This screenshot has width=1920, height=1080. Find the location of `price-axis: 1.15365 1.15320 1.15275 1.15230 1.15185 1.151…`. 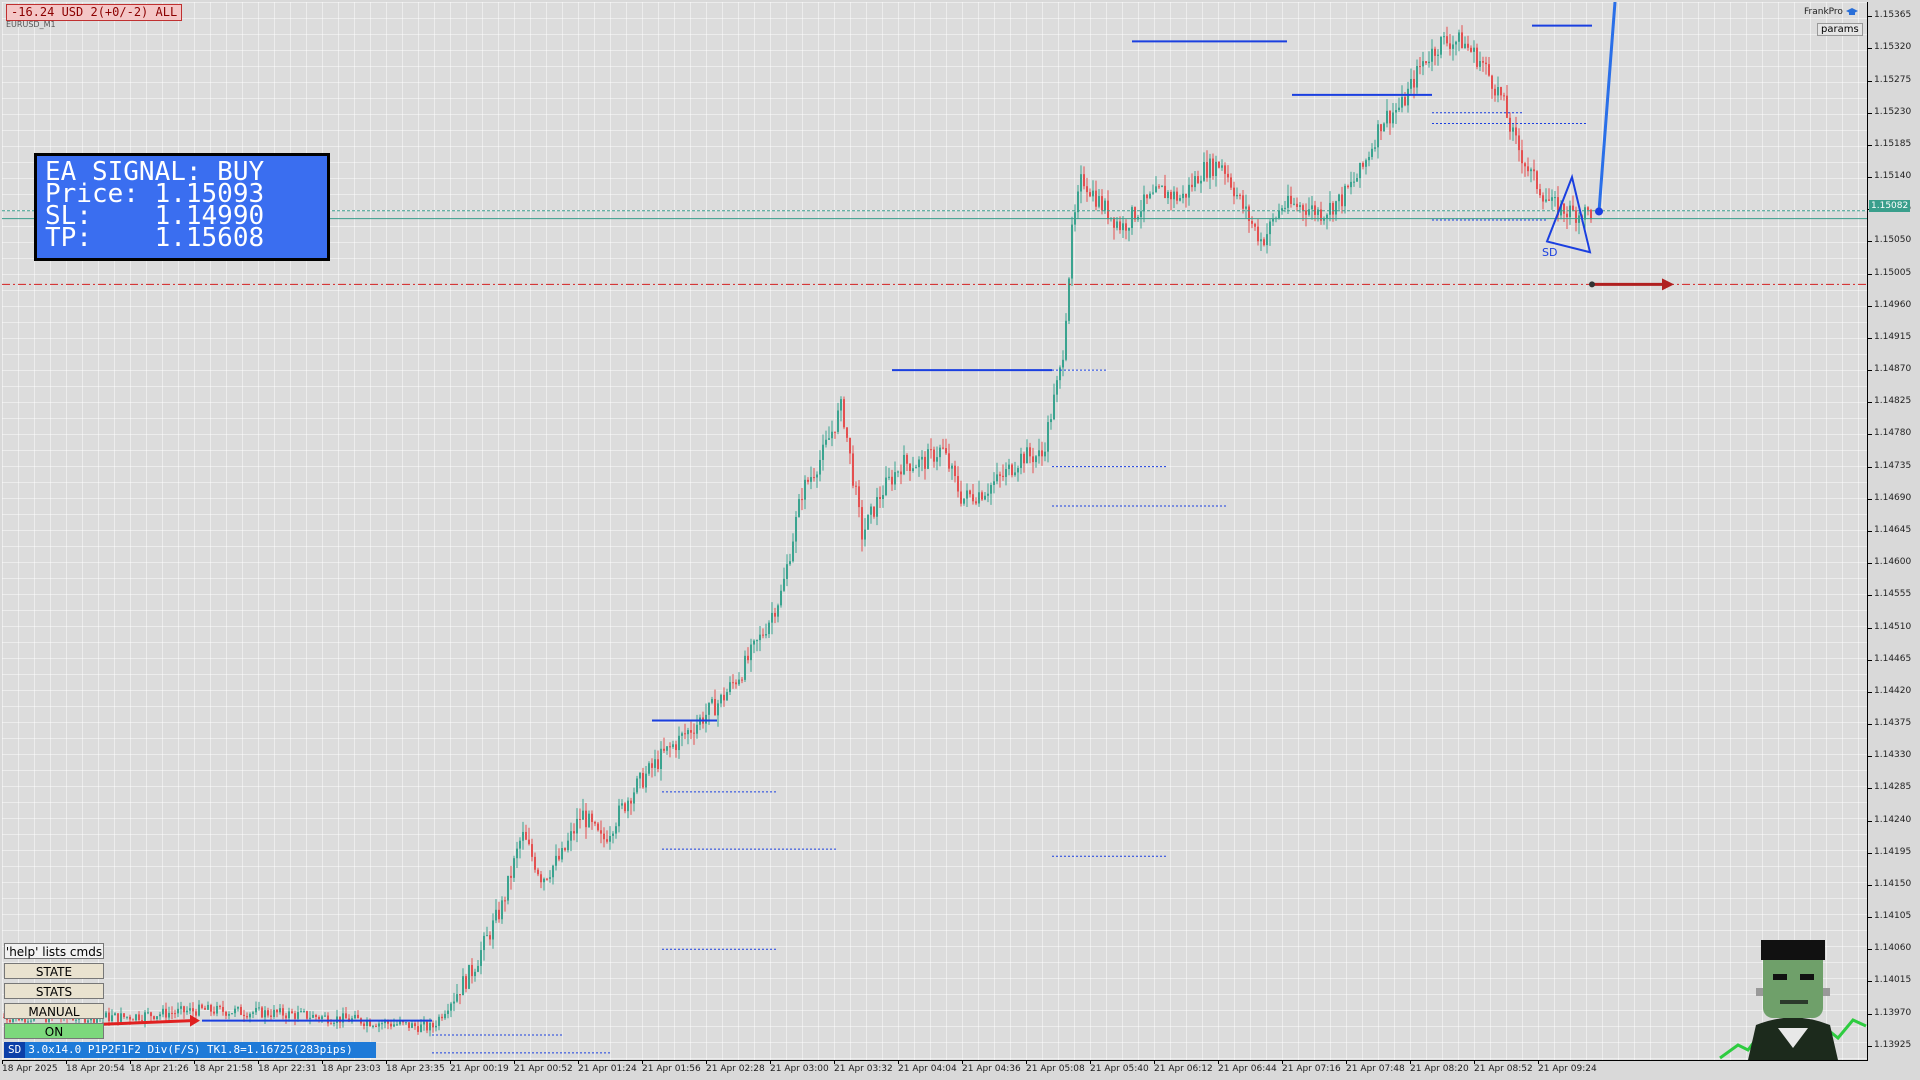

price-axis: 1.15365 1.15320 1.15275 1.15230 1.15185 1.151… is located at coordinates (1893, 531).